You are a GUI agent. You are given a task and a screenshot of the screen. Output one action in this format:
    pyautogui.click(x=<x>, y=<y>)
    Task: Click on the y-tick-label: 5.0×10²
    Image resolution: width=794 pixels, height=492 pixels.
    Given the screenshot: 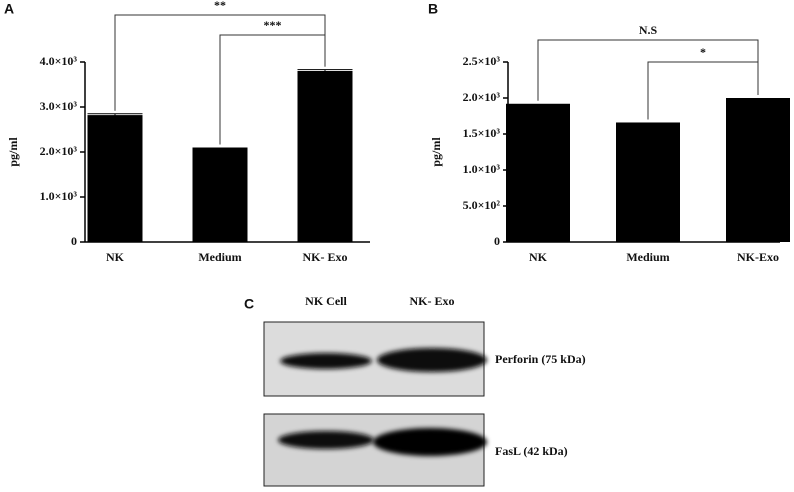 What is the action you would take?
    pyautogui.click(x=482, y=205)
    